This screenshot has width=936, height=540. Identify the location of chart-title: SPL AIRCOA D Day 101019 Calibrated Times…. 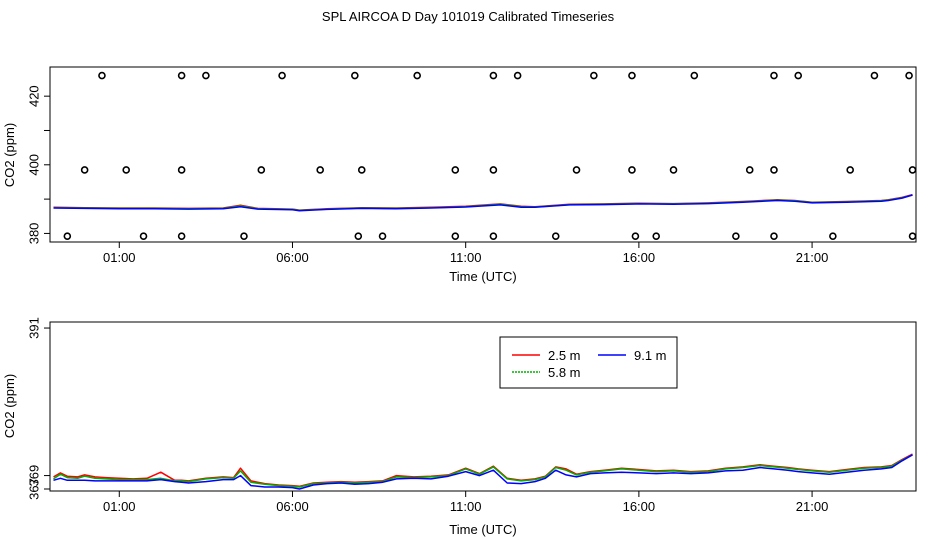
(468, 16).